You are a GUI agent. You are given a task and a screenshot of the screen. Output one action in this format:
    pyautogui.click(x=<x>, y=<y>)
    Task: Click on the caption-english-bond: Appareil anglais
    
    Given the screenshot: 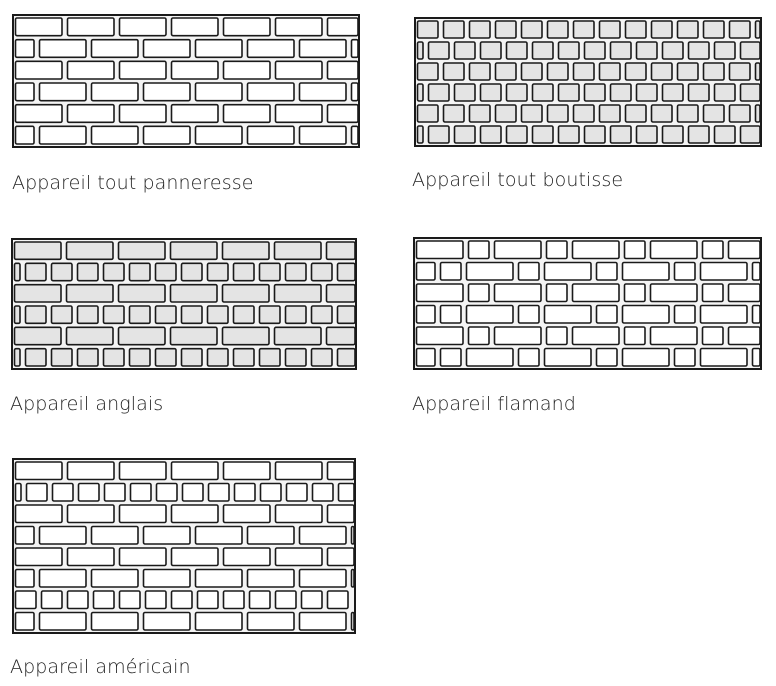 What is the action you would take?
    pyautogui.click(x=87, y=404)
    